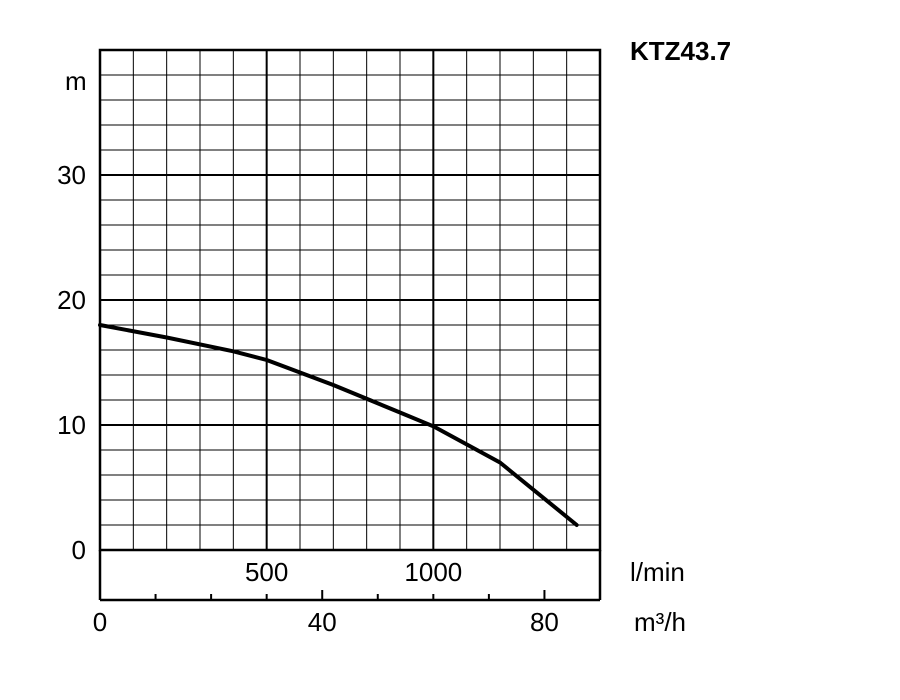  Describe the element at coordinates (544, 622) in the screenshot. I see `x-tick-label-secondary: 80` at that location.